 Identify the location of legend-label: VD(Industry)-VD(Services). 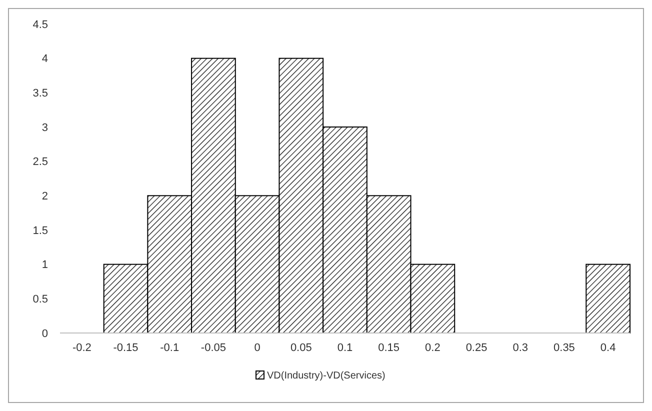
(326, 376).